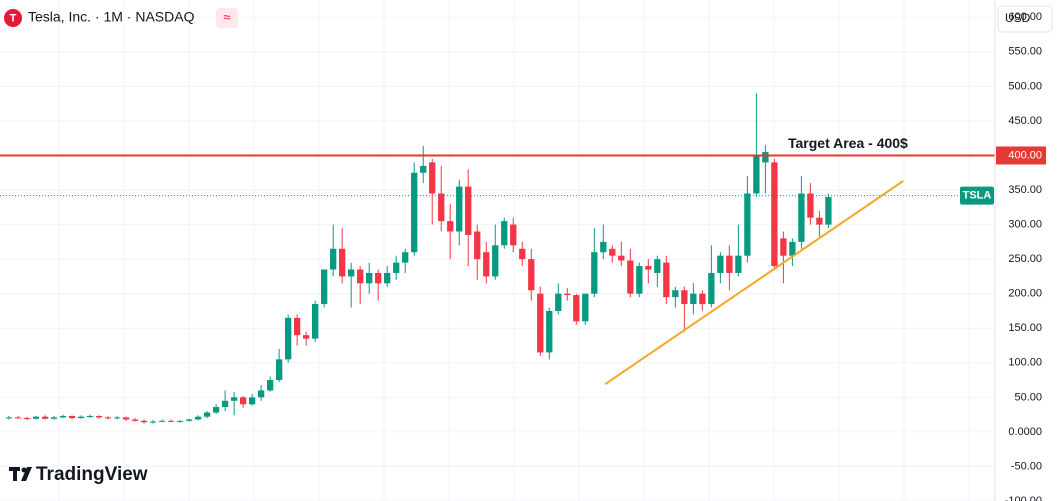 This screenshot has width=1057, height=501. I want to click on y-tick-label: 500.00, so click(1025, 86).